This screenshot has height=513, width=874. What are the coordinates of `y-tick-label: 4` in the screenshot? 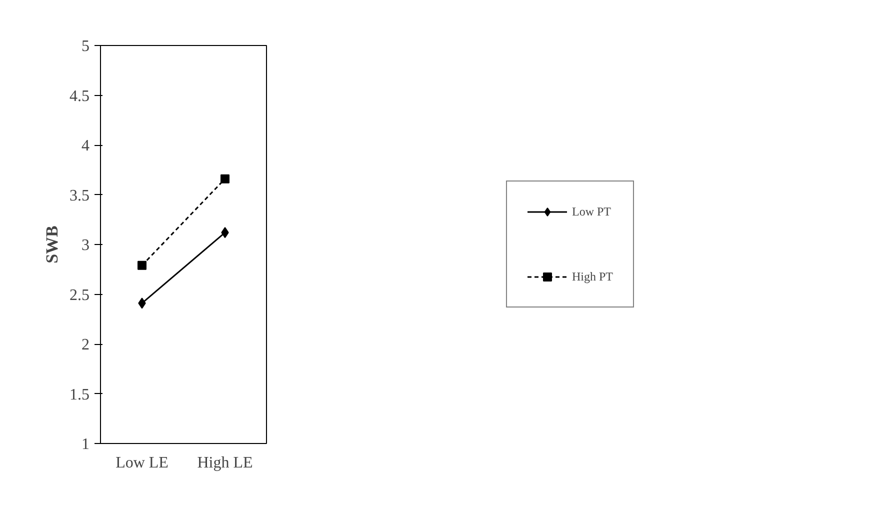 It's located at (86, 146).